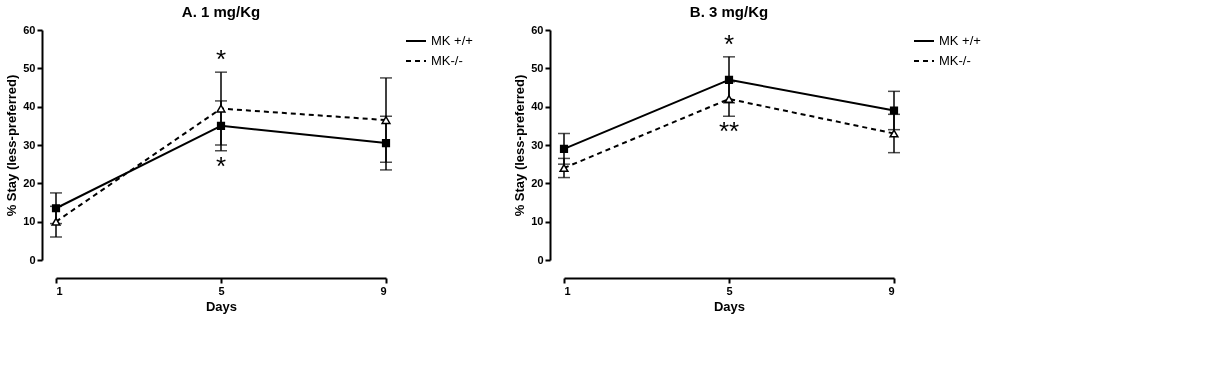 The width and height of the screenshot is (1211, 392). What do you see at coordinates (729, 11) in the screenshot?
I see `chart-title: B. 3 mg/Kg` at bounding box center [729, 11].